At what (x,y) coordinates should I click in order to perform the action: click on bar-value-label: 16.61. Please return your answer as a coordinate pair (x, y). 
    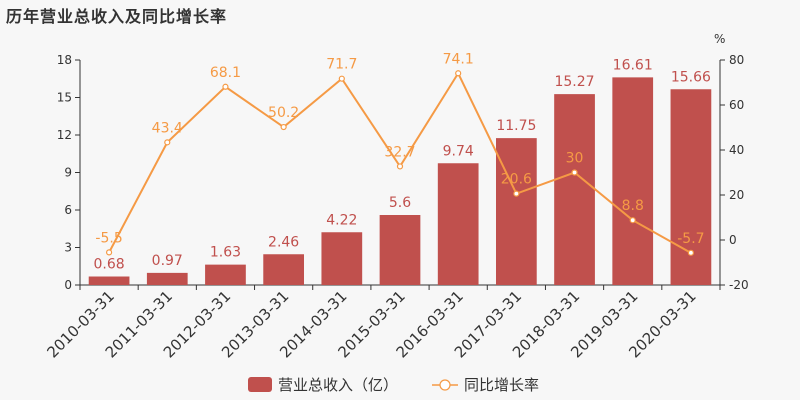
    Looking at the image, I should click on (633, 65).